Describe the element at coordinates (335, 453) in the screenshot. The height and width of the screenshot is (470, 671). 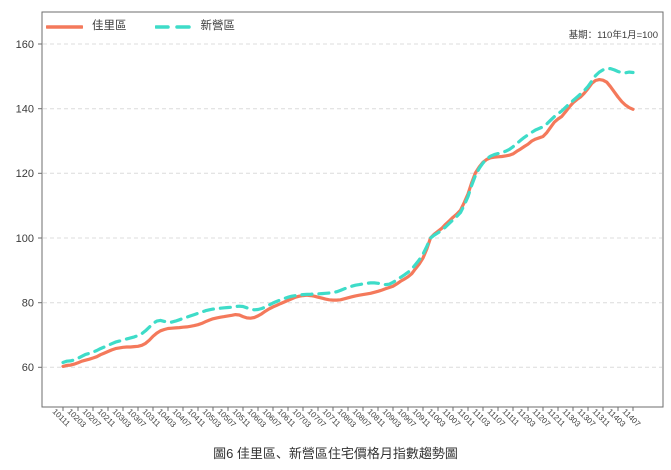
I see `figure-caption: 圖6 佳里區、新營區住宅價格月指數趨勢圖` at that location.